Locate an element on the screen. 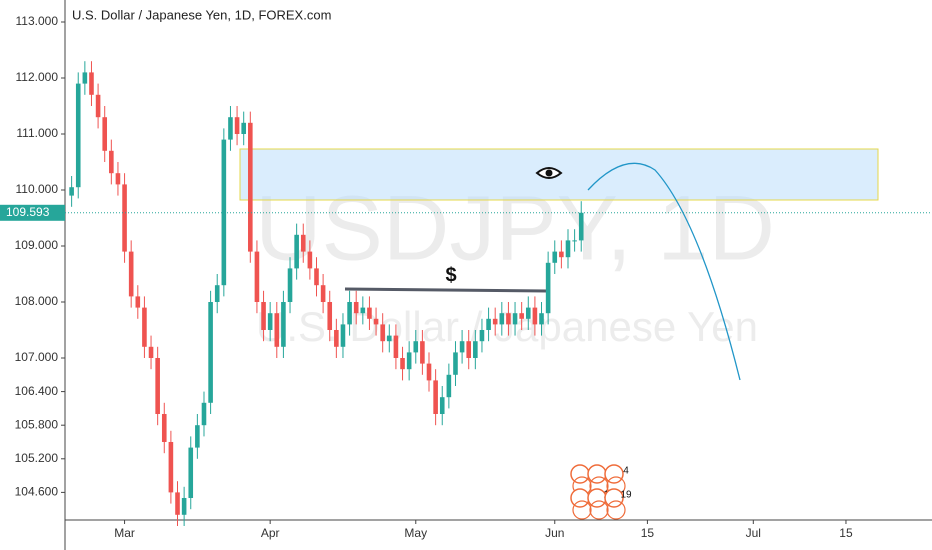 The width and height of the screenshot is (932, 550). projection-curve is located at coordinates (664, 271).